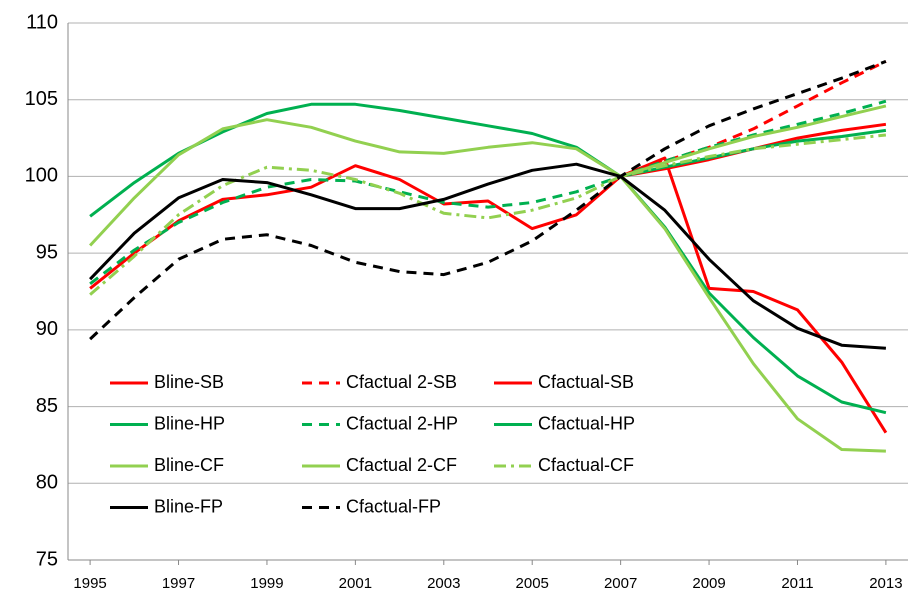 This screenshot has height=594, width=911. What do you see at coordinates (188, 506) in the screenshot?
I see `legend-label: Bline-FP` at bounding box center [188, 506].